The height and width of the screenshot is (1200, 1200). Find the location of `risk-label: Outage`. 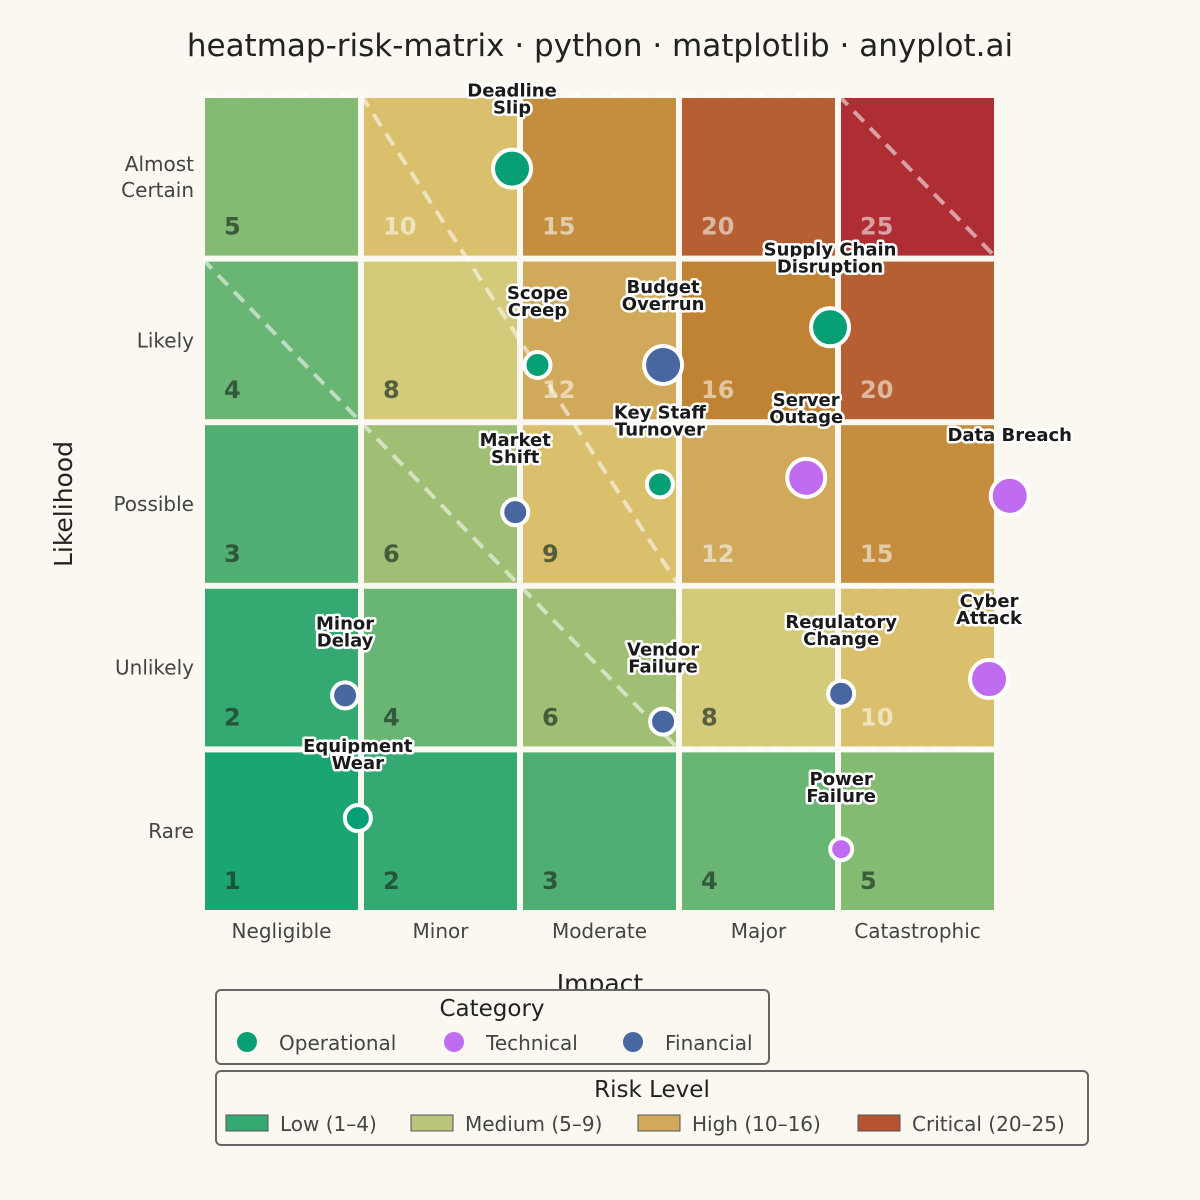

risk-label: Outage is located at coordinates (806, 417).